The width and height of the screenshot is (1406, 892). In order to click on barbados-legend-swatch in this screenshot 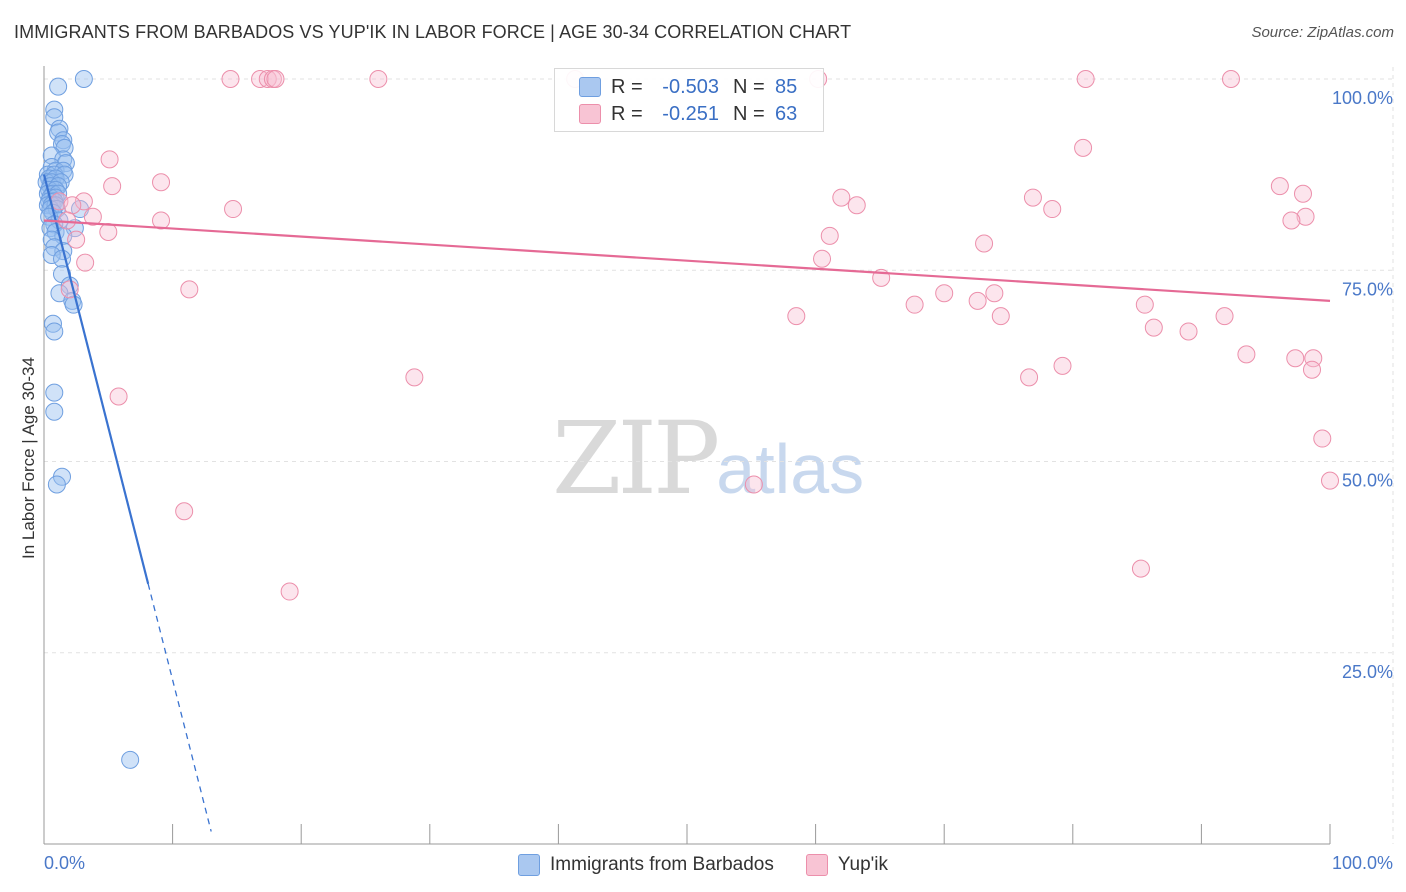, I will do `click(529, 865)`.